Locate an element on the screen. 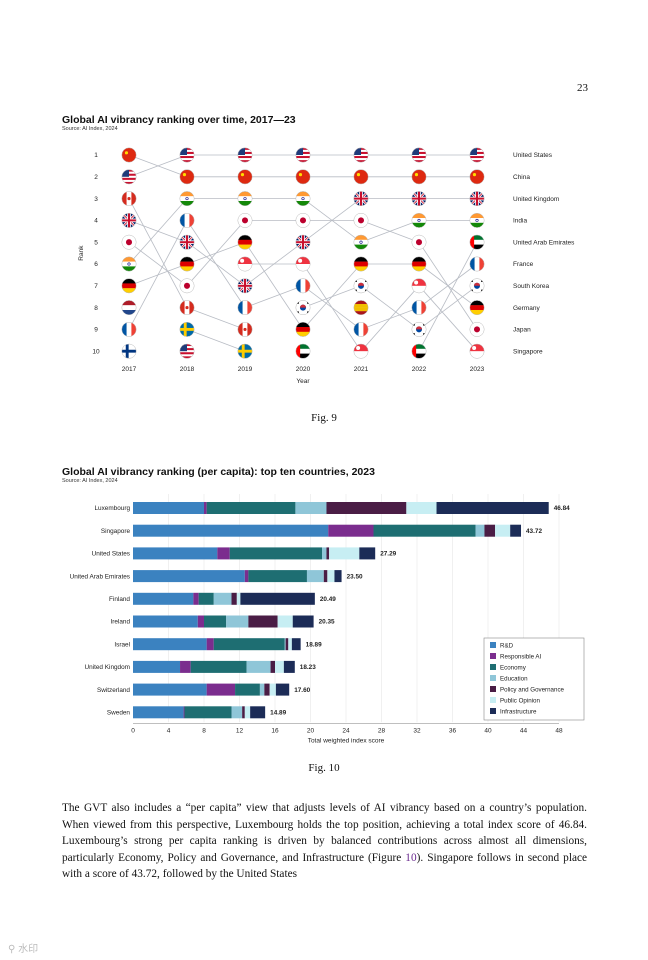 This screenshot has height=960, width=648. end-country-label: United States is located at coordinates (533, 155).